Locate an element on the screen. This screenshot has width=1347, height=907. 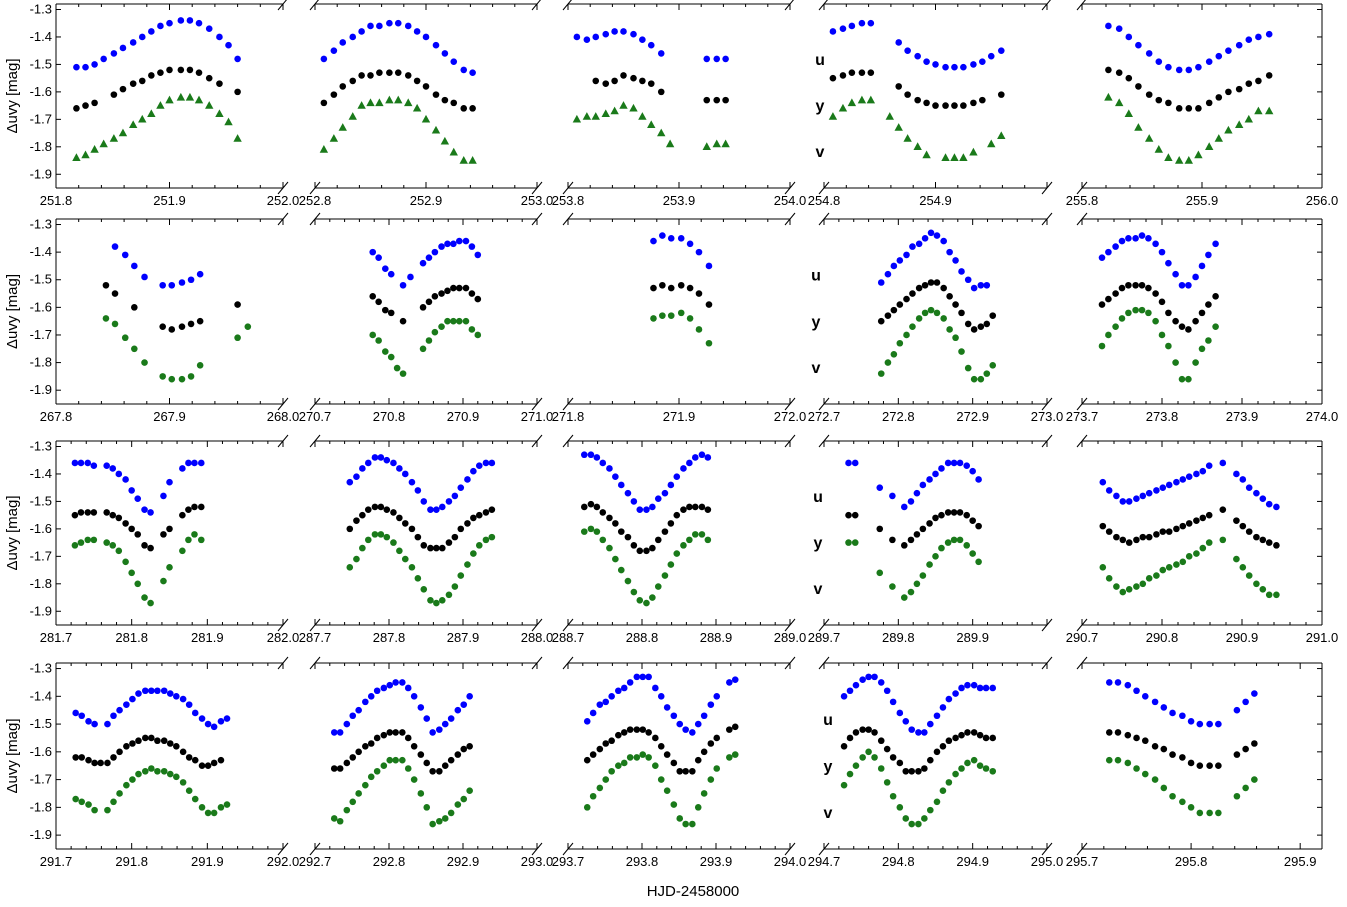
x-tick-label: 254.8 is located at coordinates (824, 200).